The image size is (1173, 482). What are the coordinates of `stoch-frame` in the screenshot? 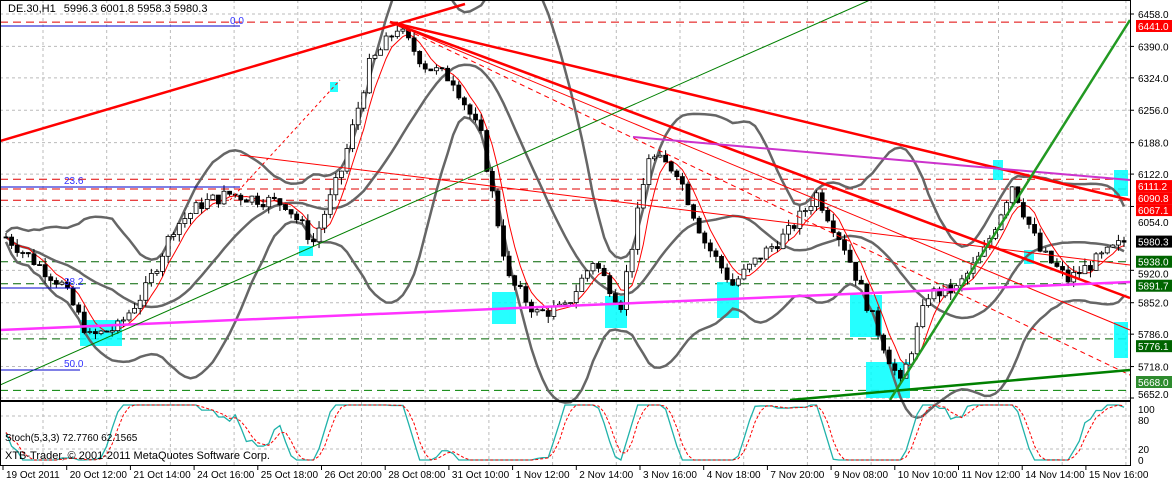 It's located at (565, 433).